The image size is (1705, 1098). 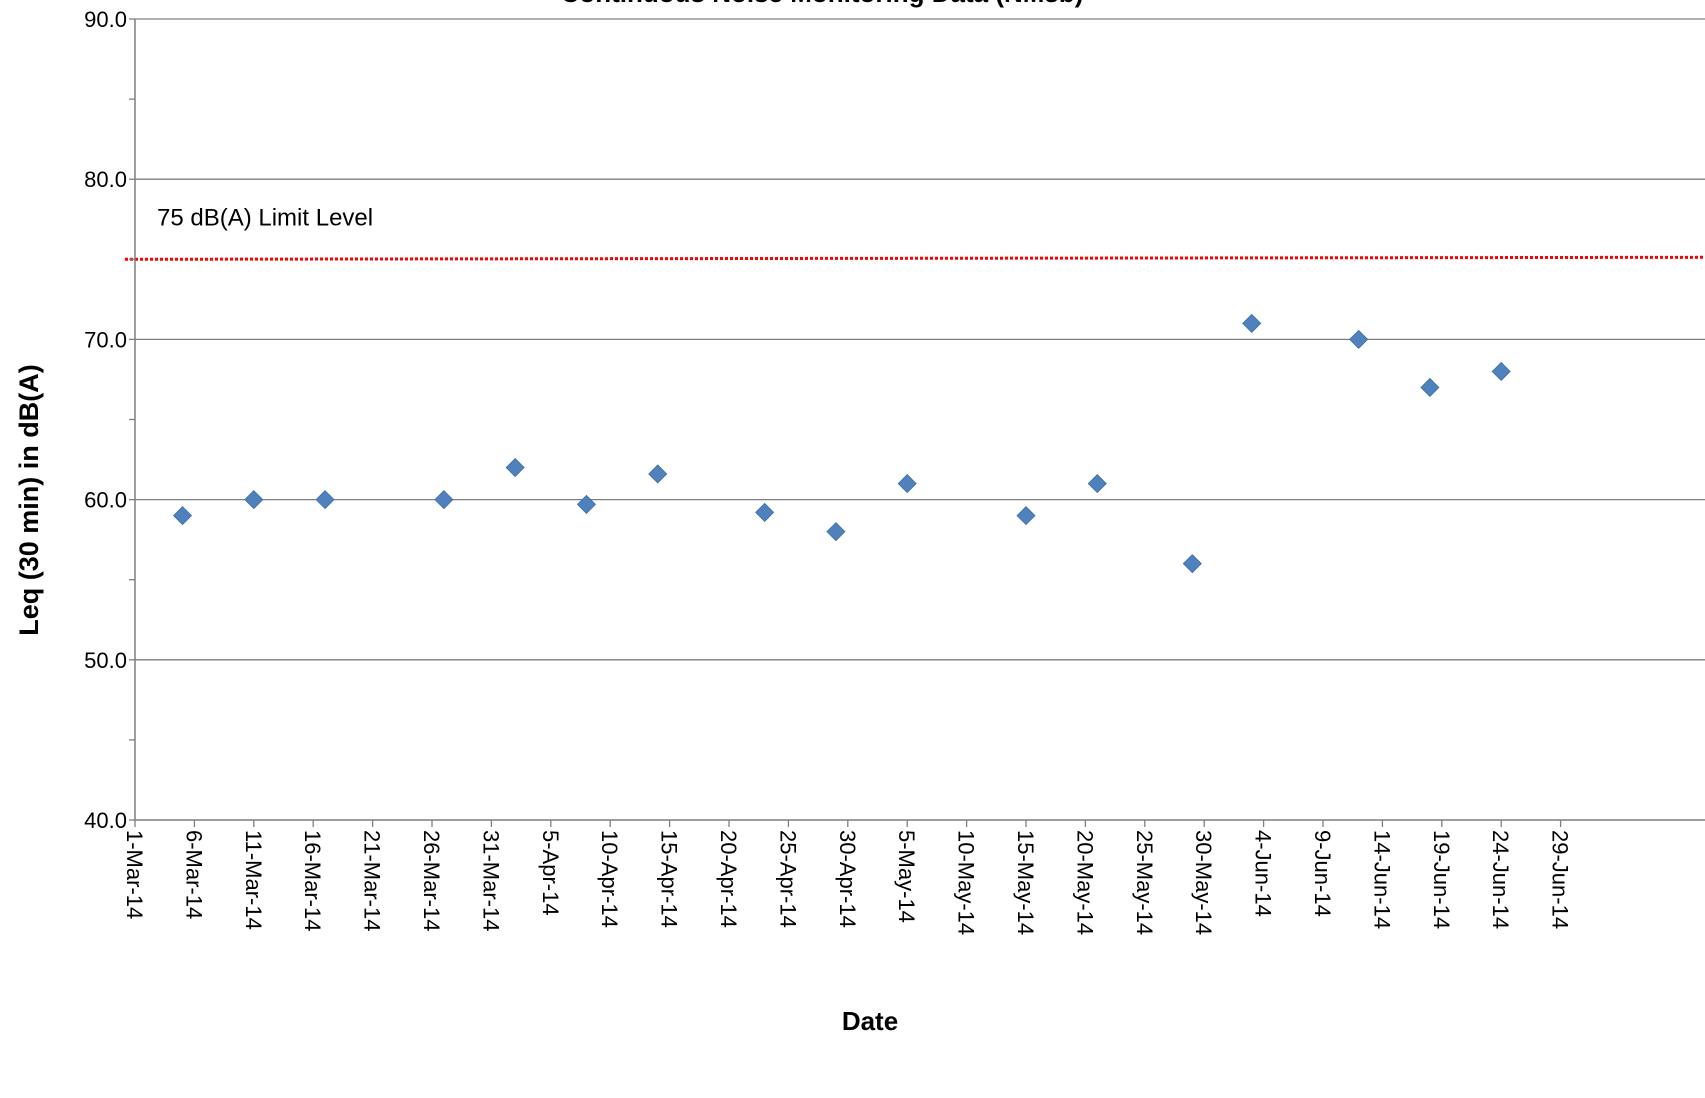 What do you see at coordinates (906, 876) in the screenshot?
I see `x-tick-label: 5-May-14` at bounding box center [906, 876].